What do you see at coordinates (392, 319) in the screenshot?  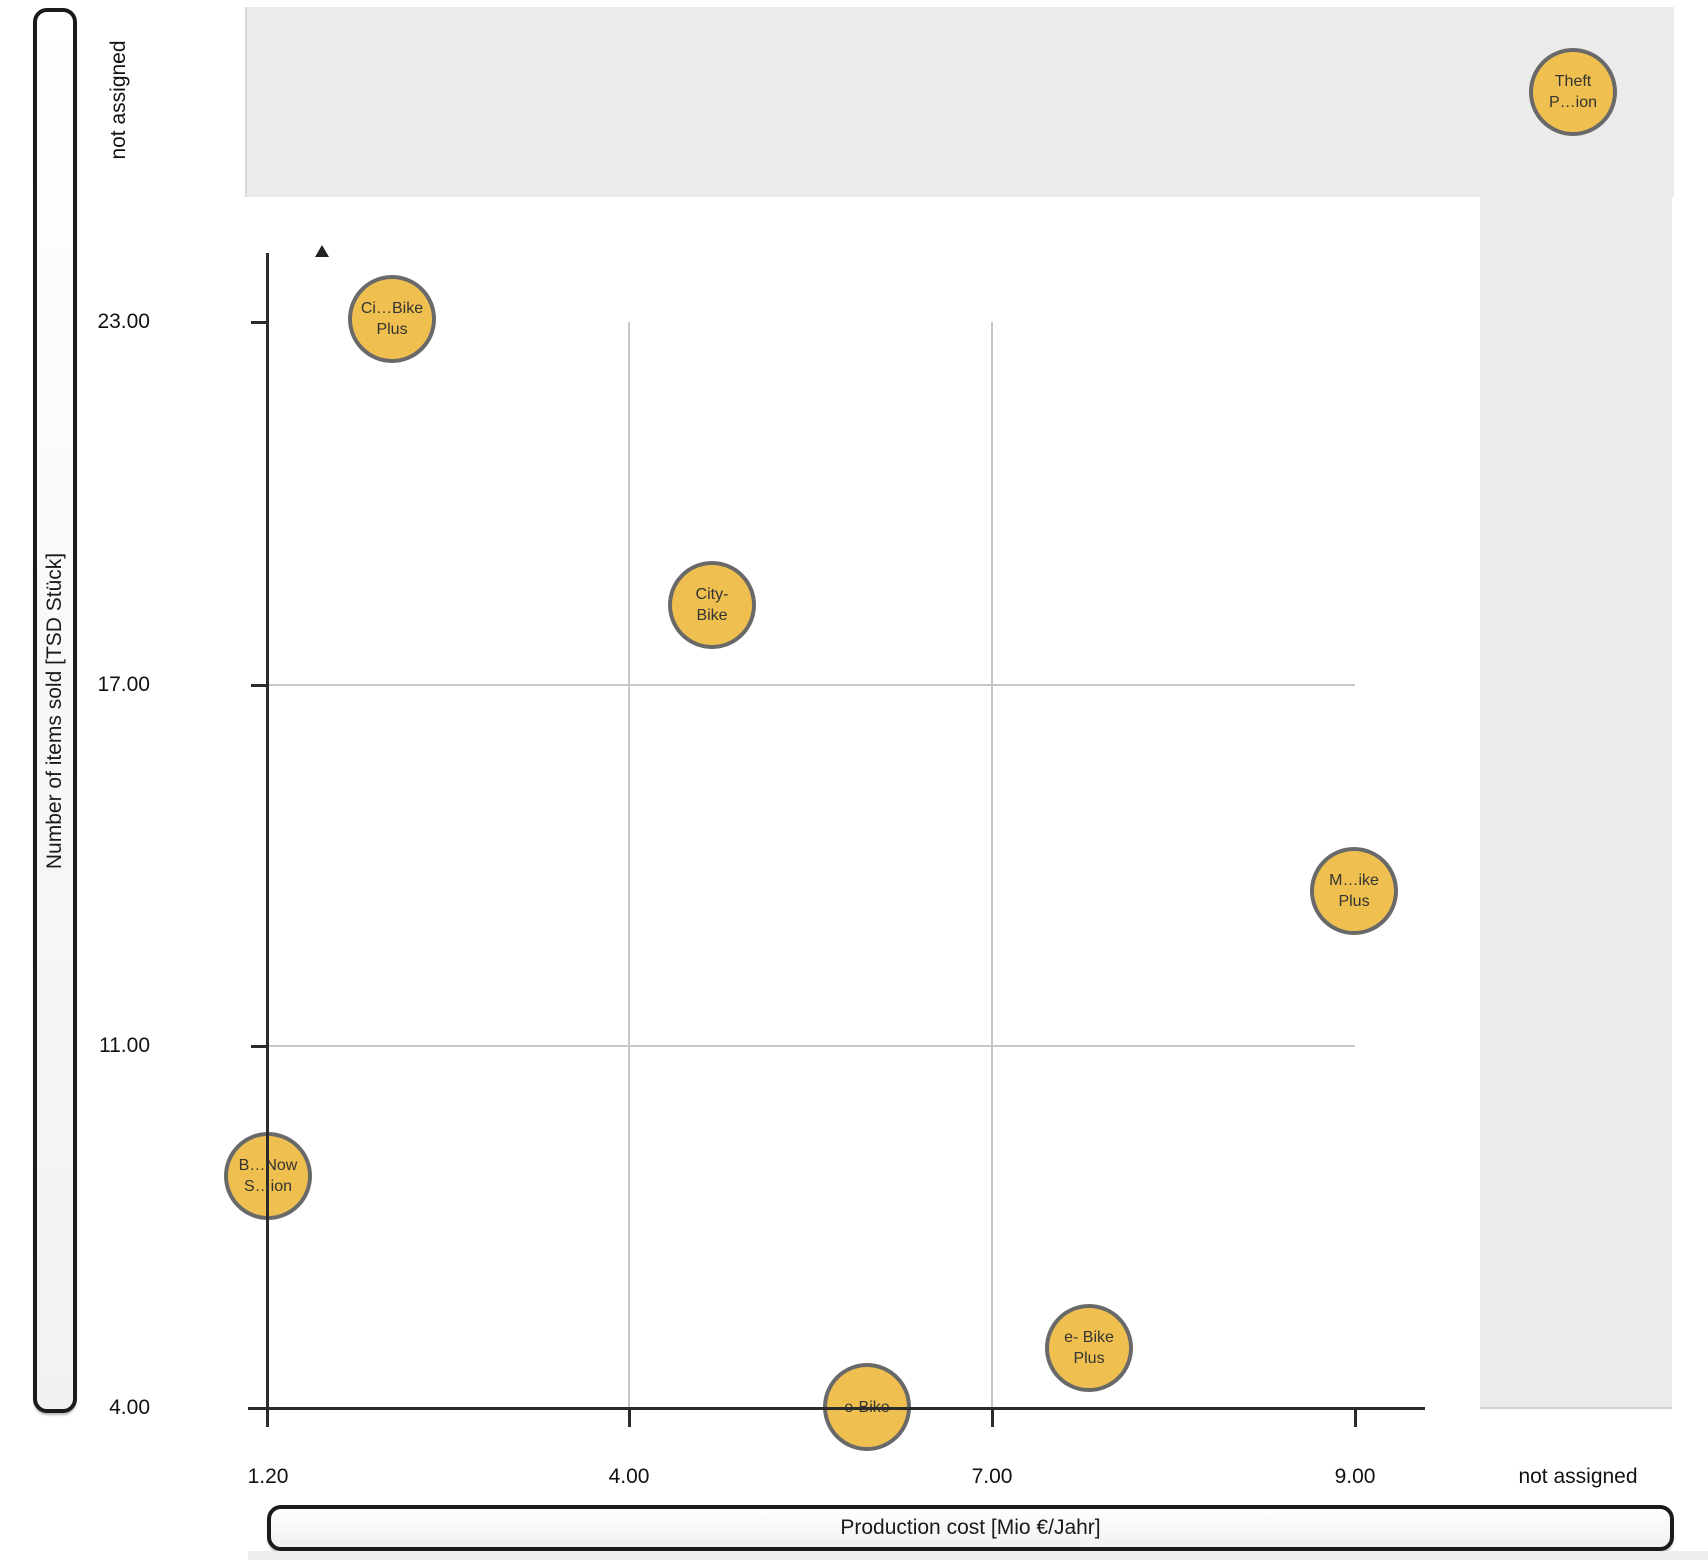 I see `bubble: Ci…Bike Plus` at bounding box center [392, 319].